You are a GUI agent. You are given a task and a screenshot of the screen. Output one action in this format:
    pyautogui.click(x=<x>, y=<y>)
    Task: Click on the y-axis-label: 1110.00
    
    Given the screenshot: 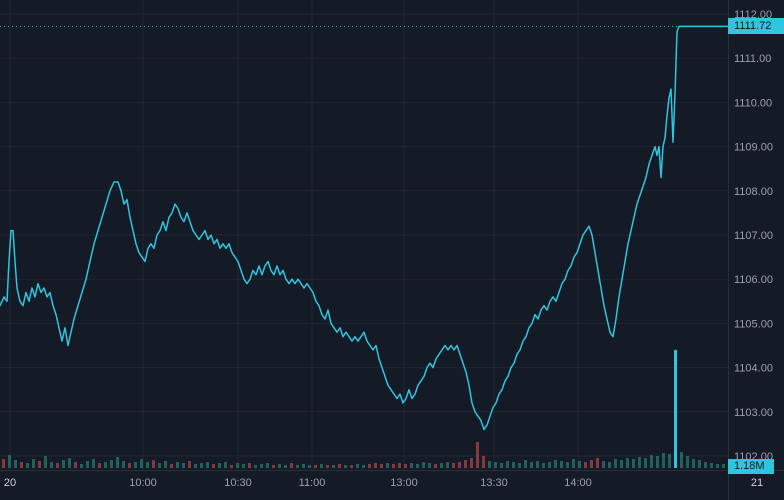 What is the action you would take?
    pyautogui.click(x=753, y=103)
    